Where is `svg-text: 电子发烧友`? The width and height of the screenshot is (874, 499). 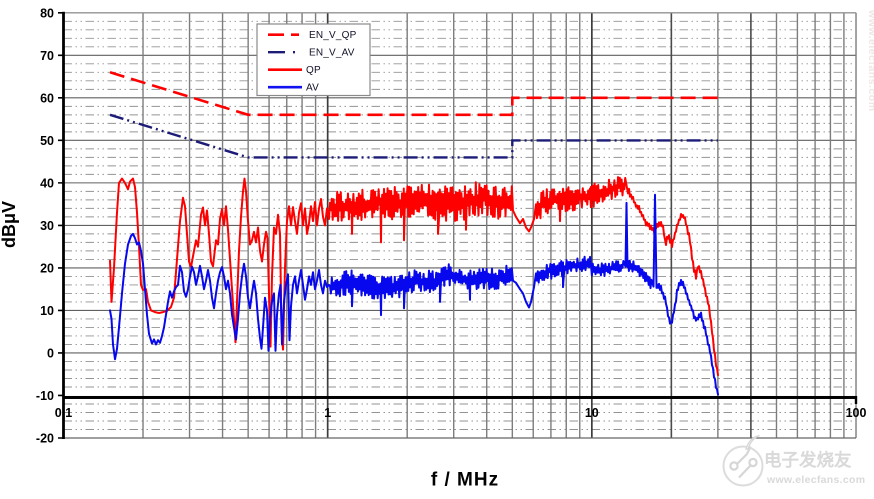
svg-text: 电子发烧友 is located at coordinates (808, 460).